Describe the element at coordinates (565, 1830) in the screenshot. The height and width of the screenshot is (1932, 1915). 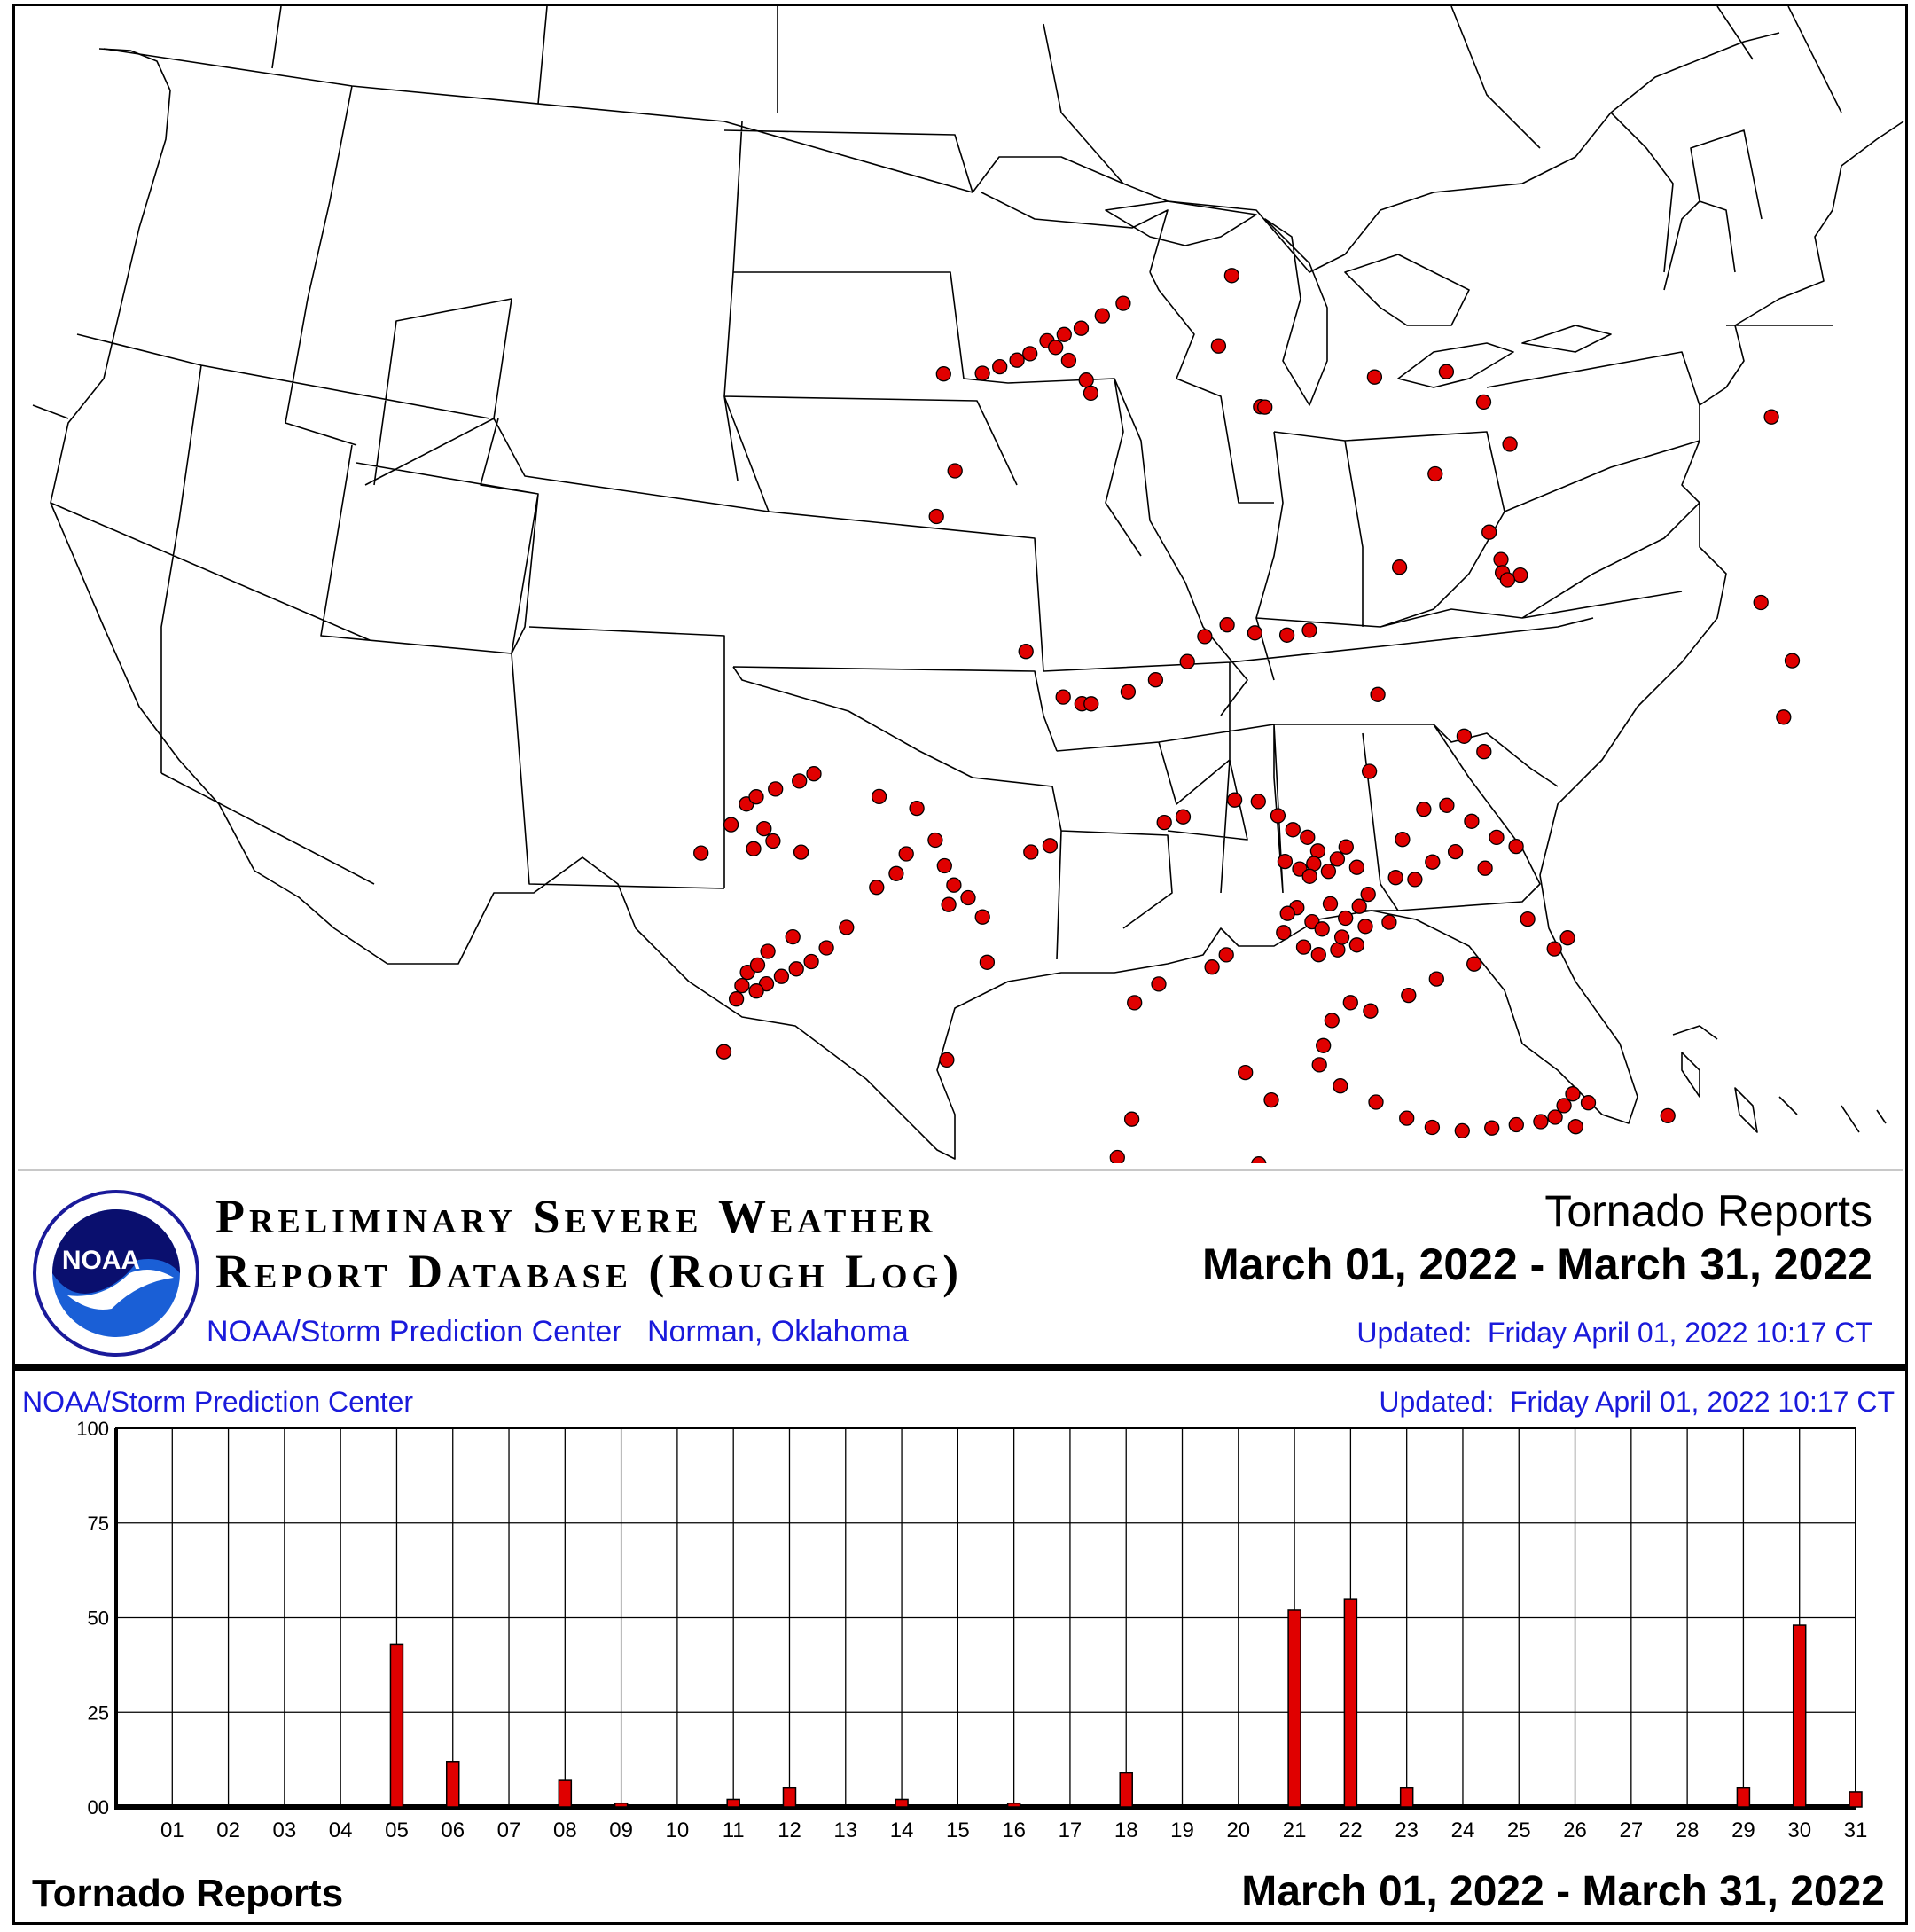
I see `x-tick-label: 08` at that location.